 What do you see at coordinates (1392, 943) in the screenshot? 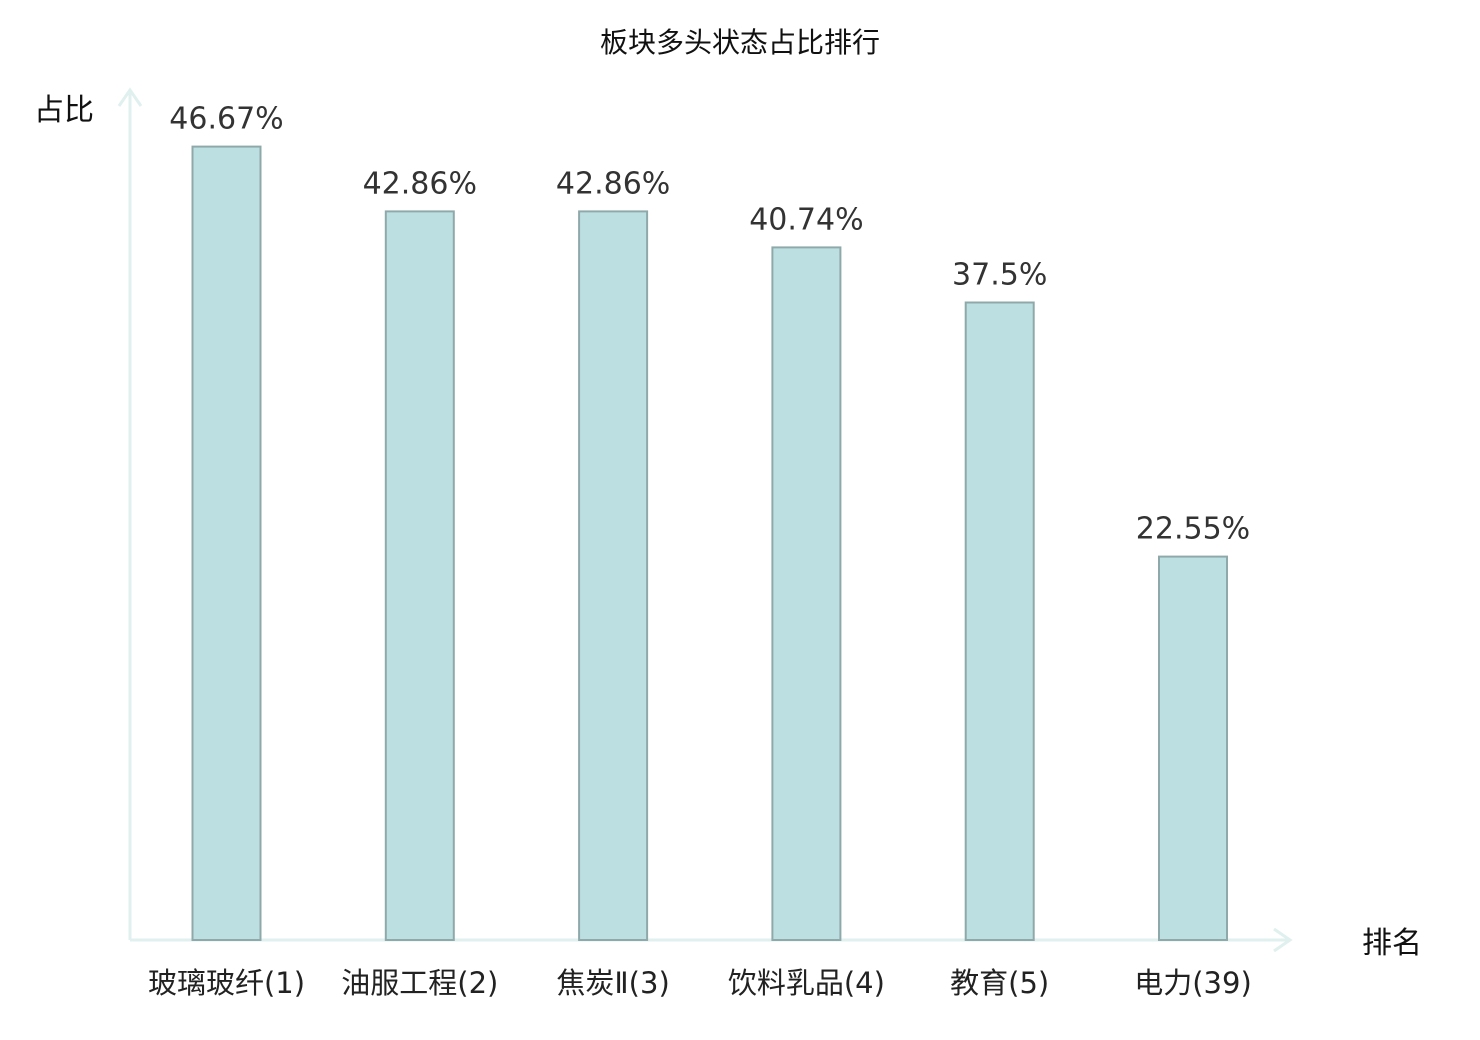
I see `x-axis-label: 排名` at bounding box center [1392, 943].